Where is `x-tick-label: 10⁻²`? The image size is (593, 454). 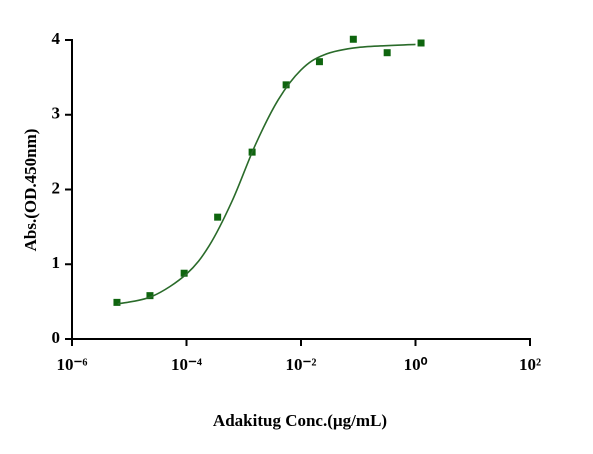
x-tick-label: 10⁻² is located at coordinates (300, 364).